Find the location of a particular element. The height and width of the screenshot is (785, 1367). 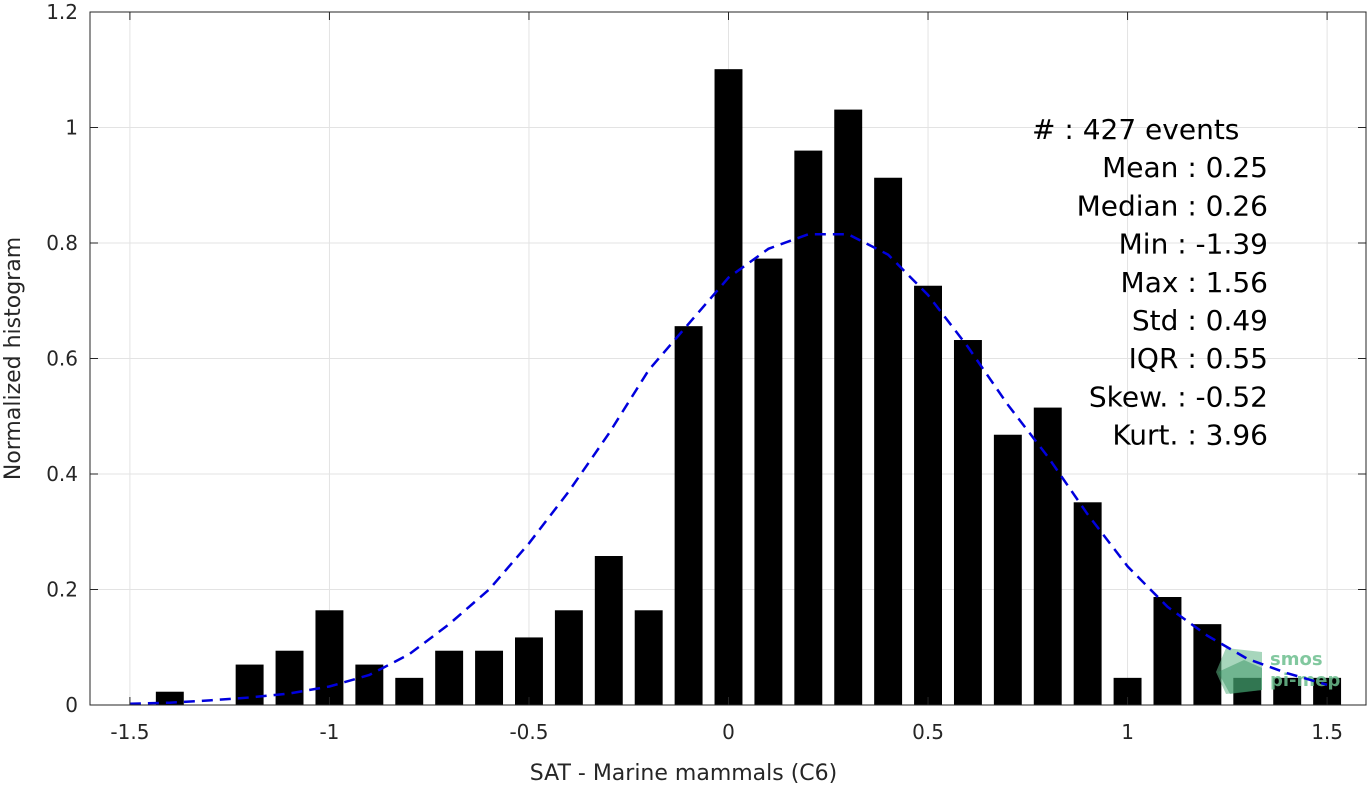

x-tick-label: -1.5 is located at coordinates (129, 732).